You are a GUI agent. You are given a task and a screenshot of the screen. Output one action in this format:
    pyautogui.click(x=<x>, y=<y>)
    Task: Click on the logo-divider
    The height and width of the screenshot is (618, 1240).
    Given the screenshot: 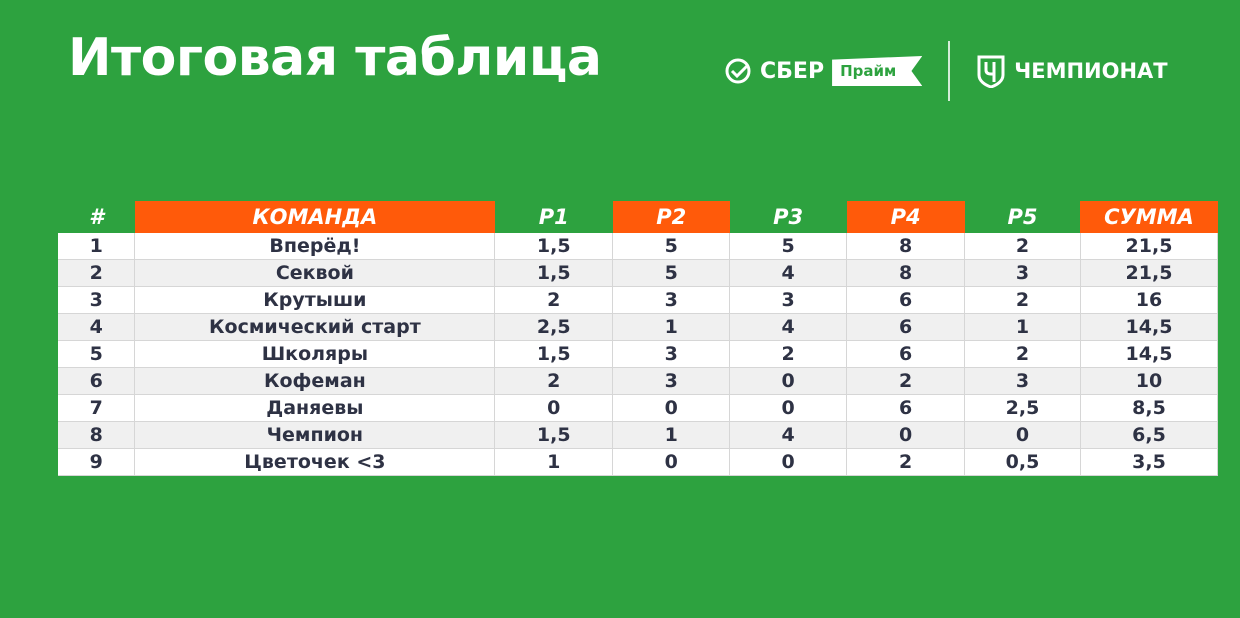 What is the action you would take?
    pyautogui.click(x=949, y=71)
    